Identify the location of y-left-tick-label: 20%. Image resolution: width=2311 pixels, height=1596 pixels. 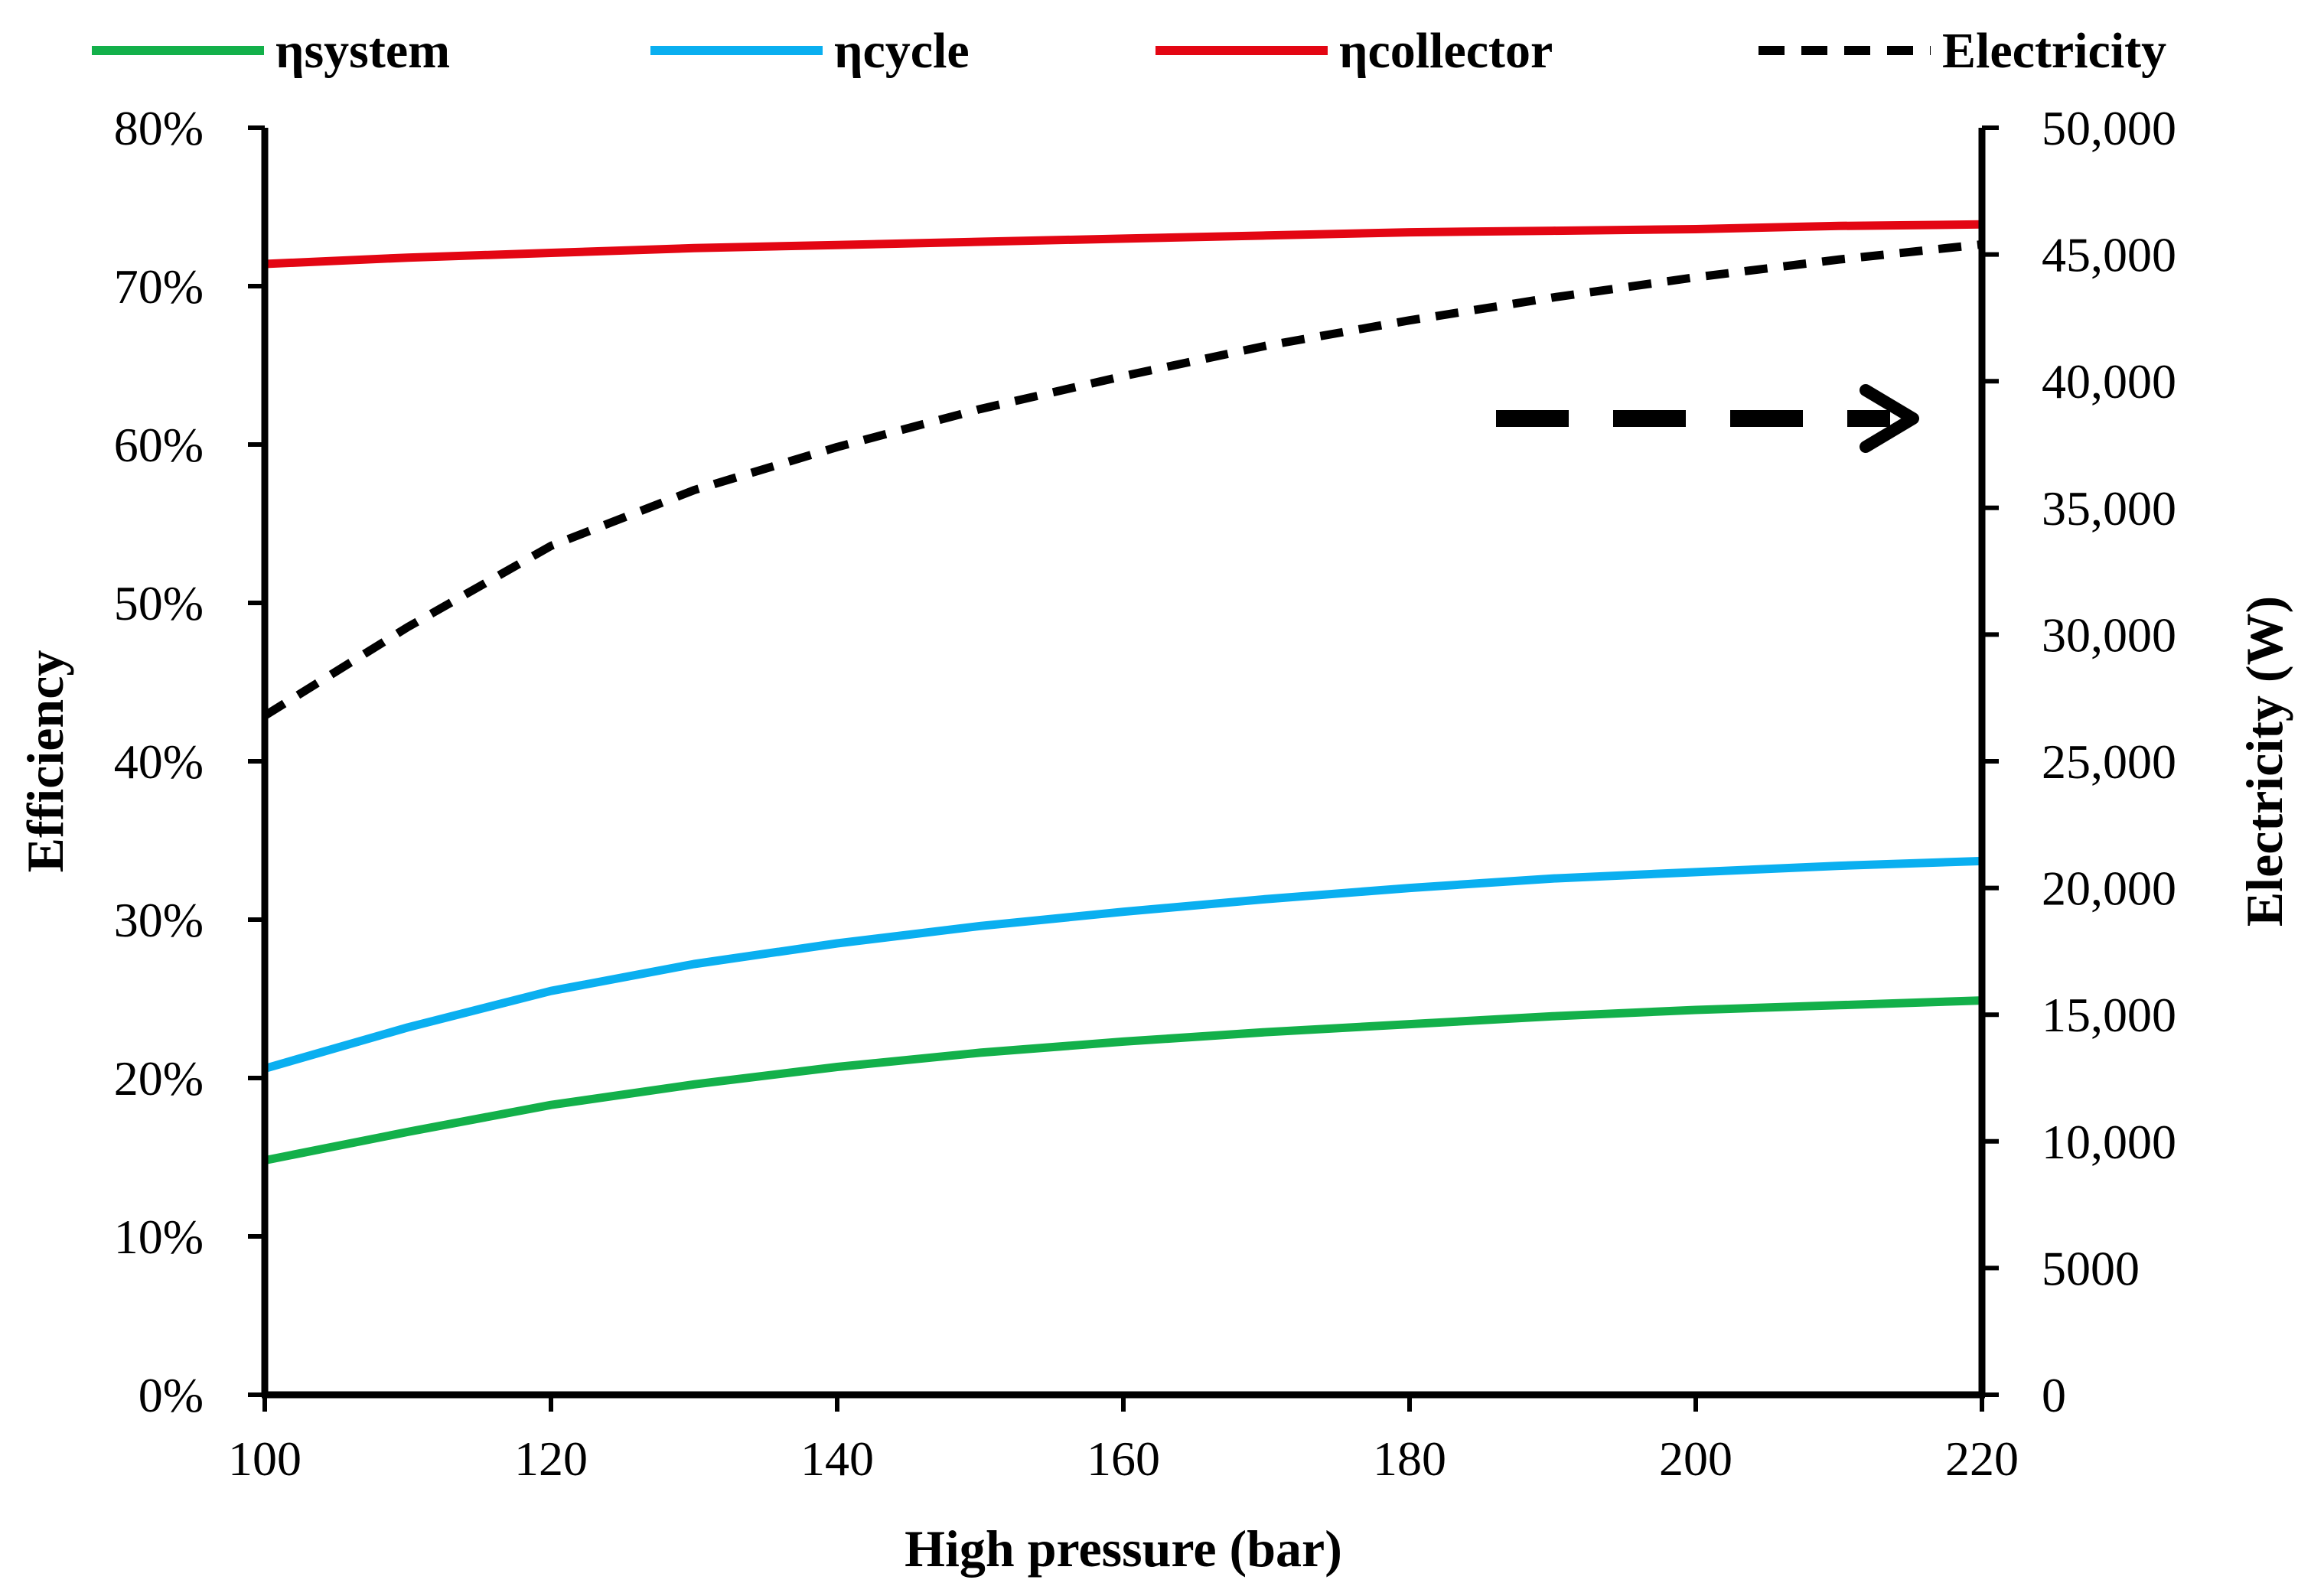
(159, 1078).